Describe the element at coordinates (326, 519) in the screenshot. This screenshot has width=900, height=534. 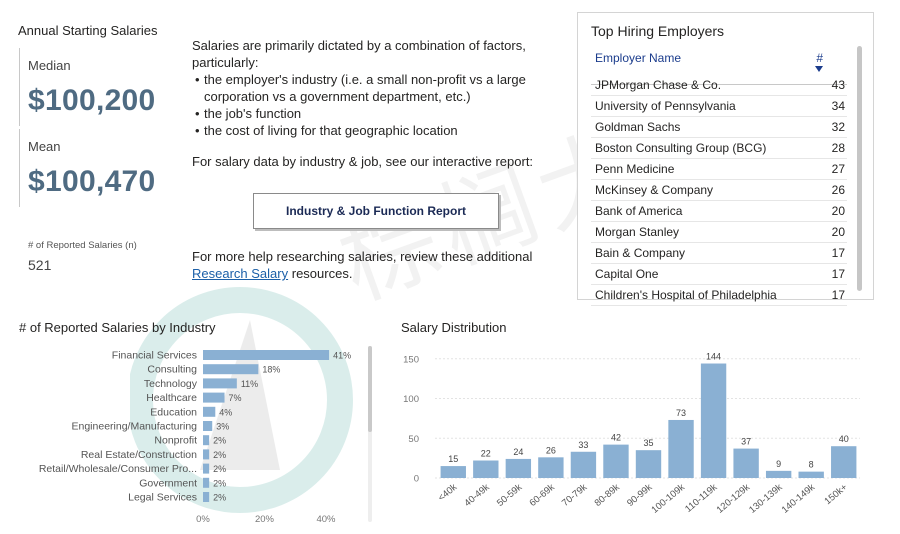
I see `industry-x-tick: 40%` at that location.